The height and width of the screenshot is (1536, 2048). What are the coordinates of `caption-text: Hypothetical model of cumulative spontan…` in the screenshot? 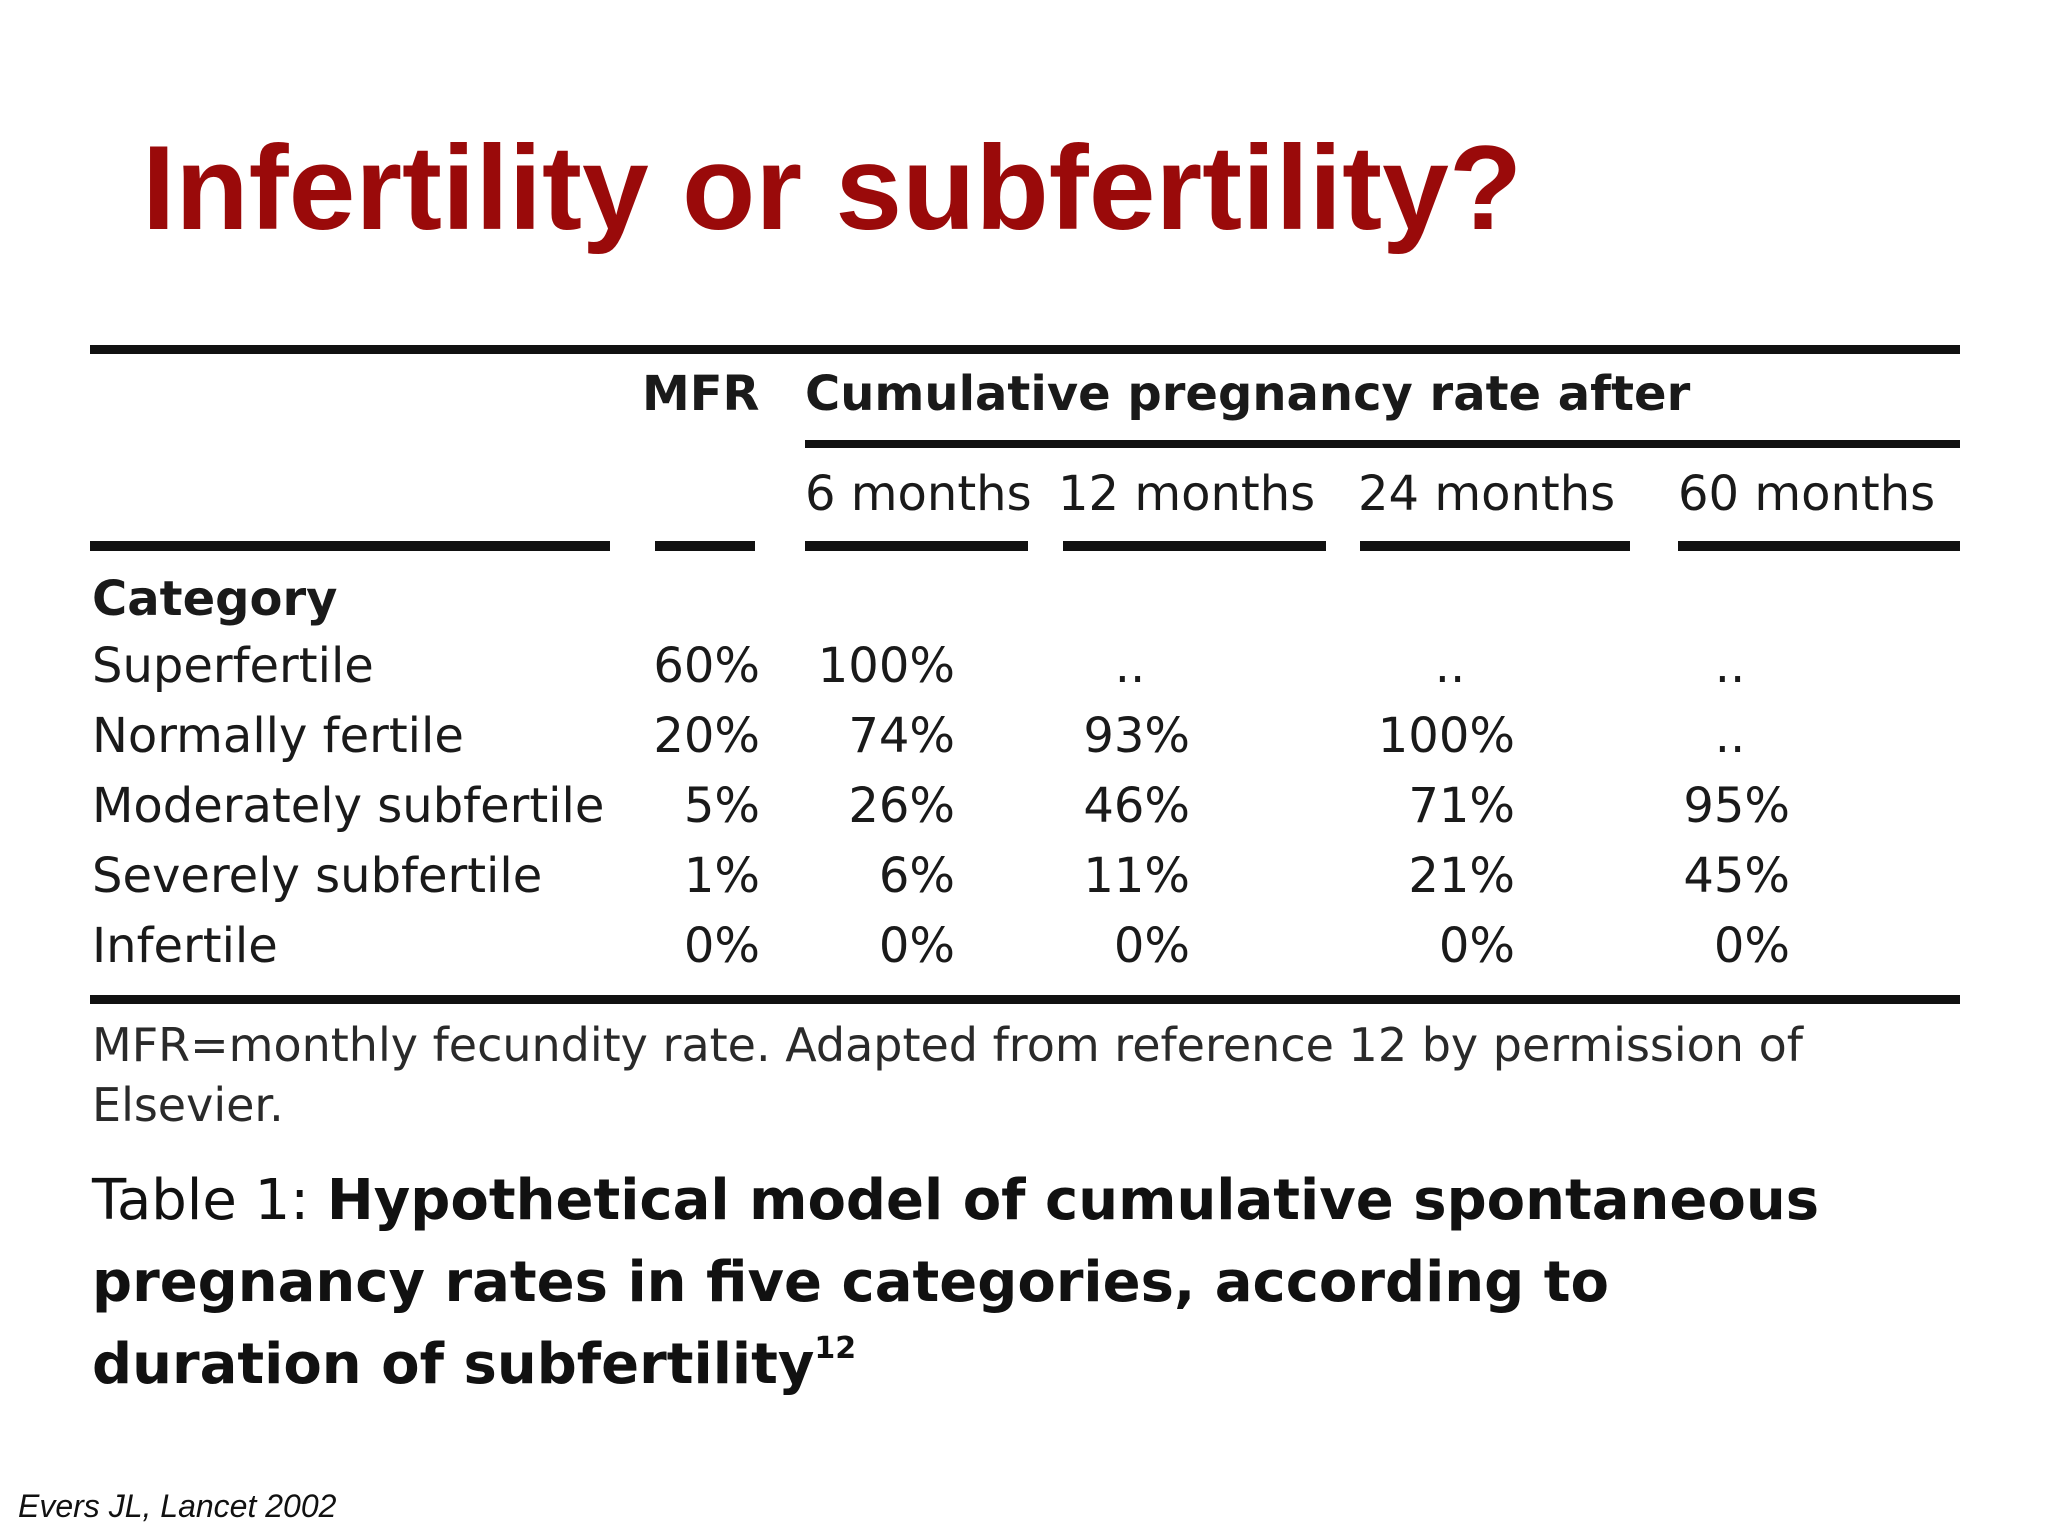 It's located at (956, 1282).